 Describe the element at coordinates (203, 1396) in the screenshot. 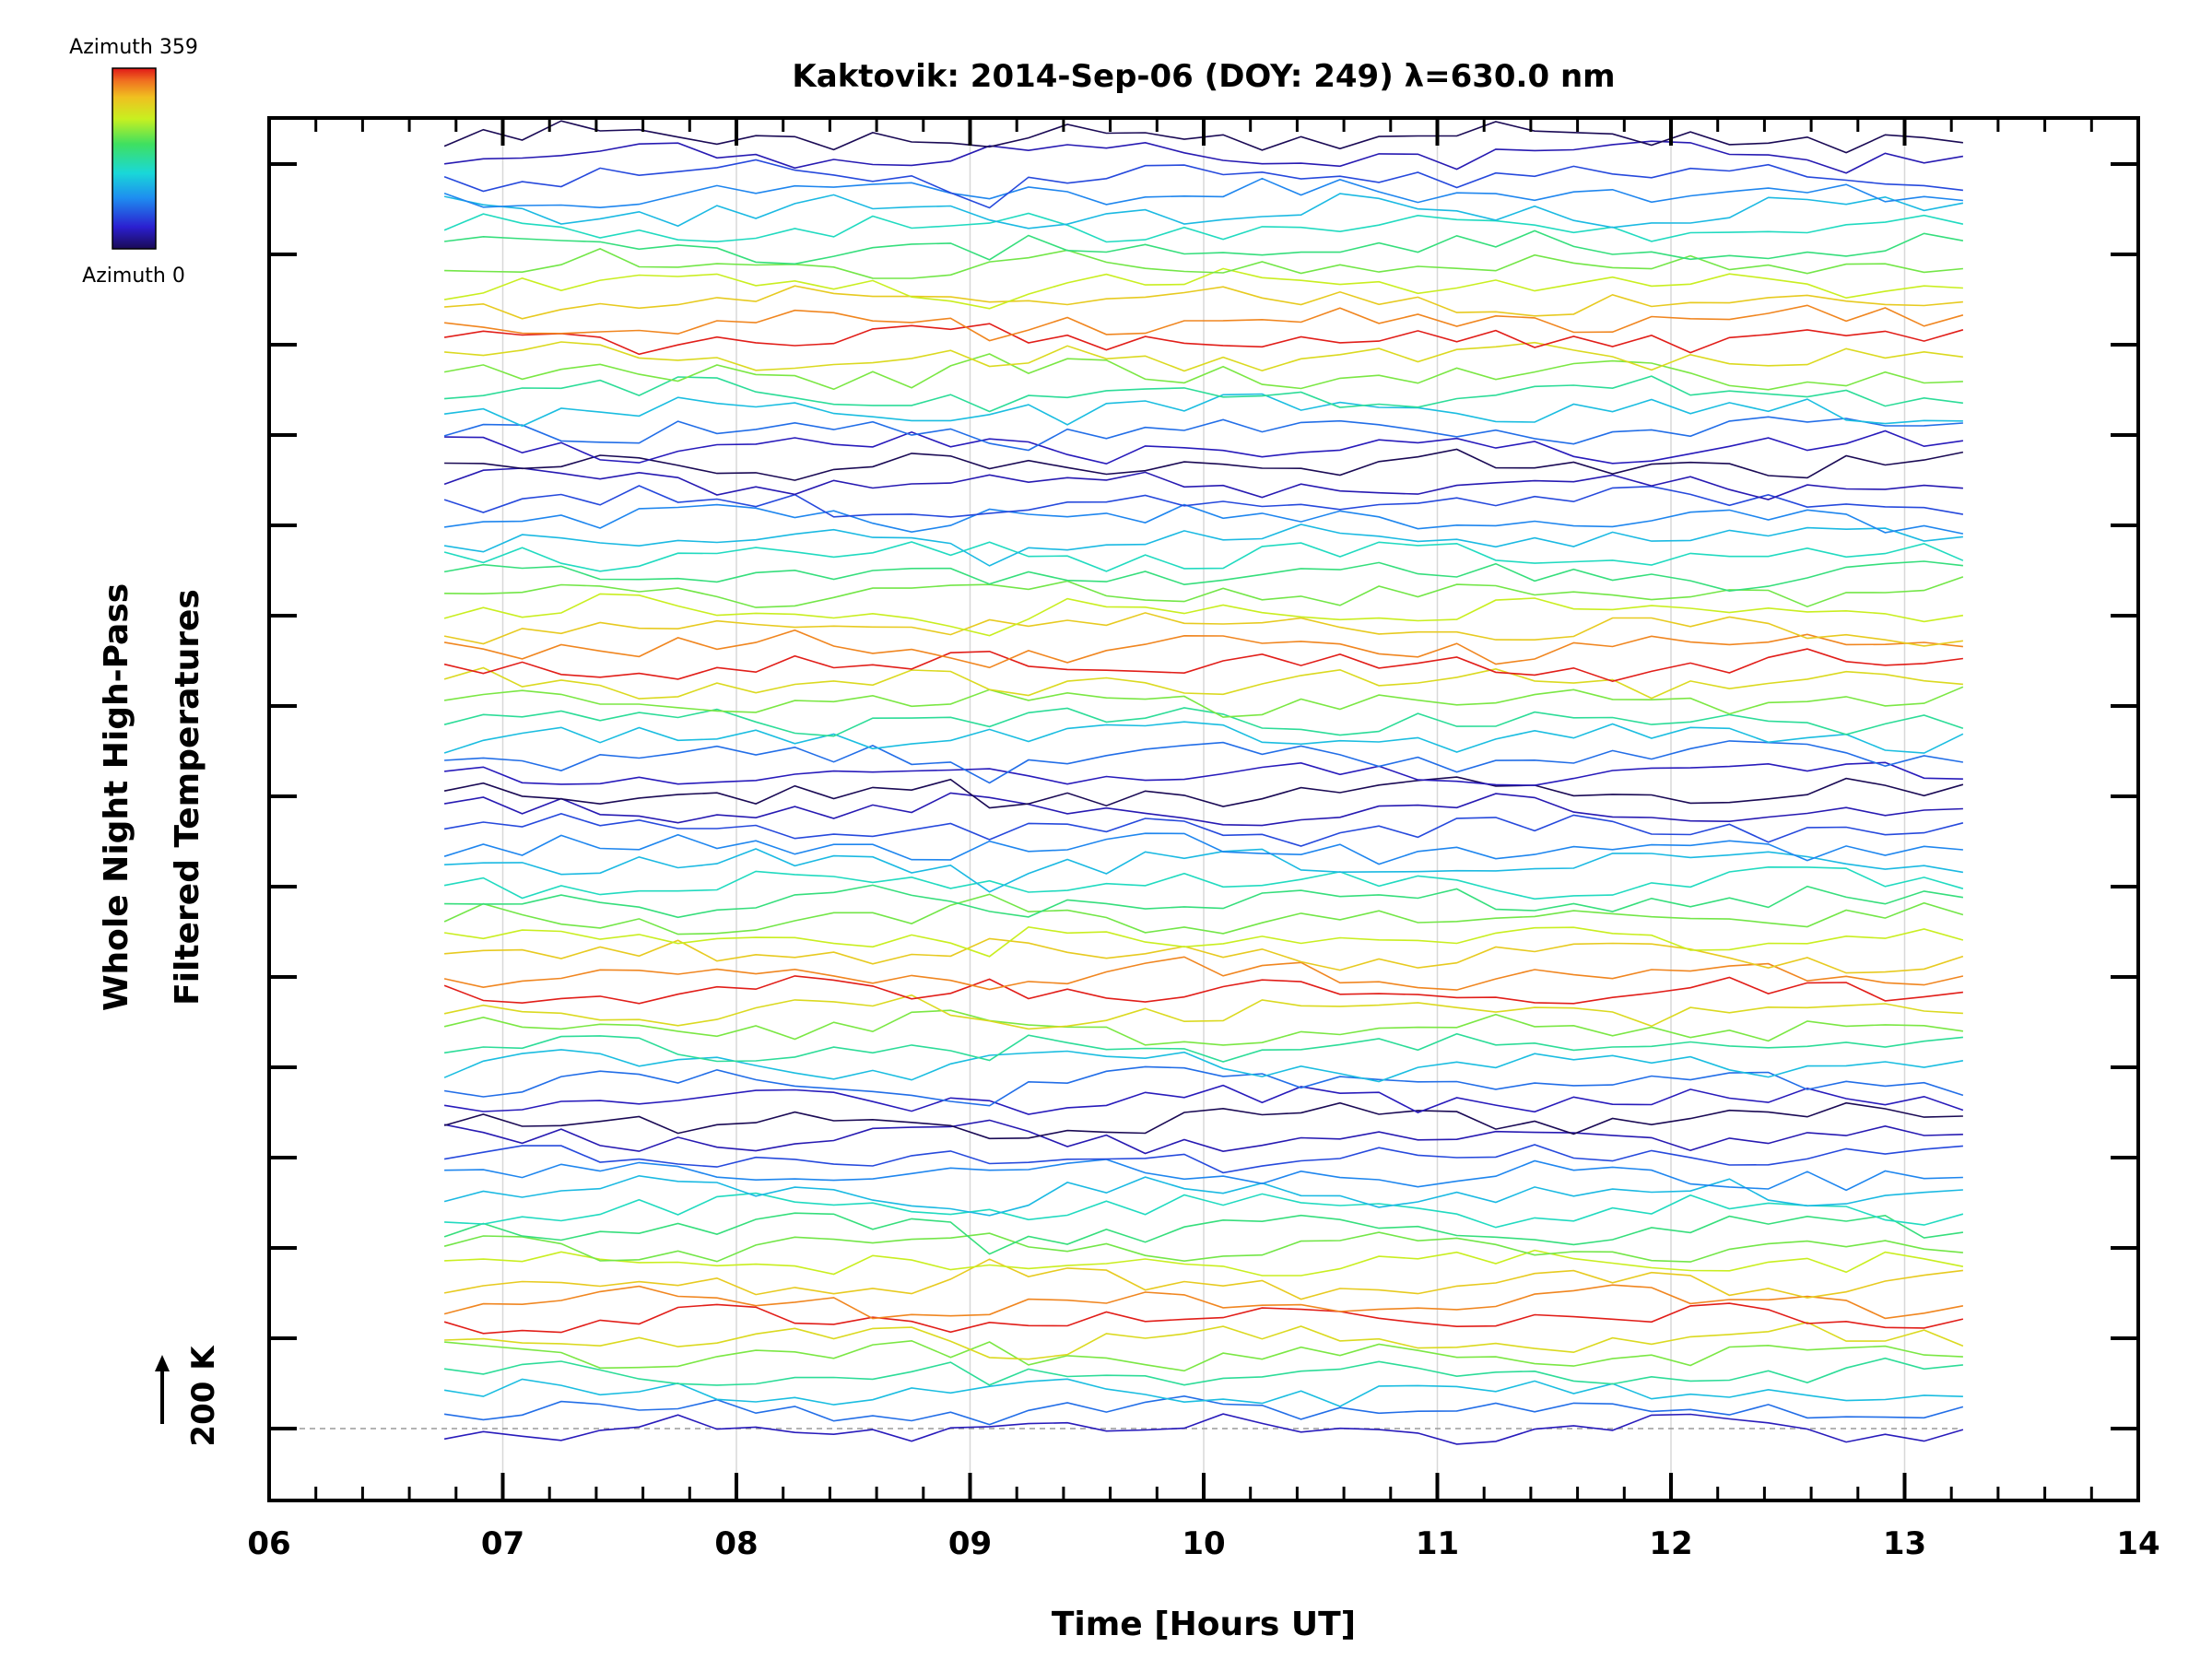

I see `scale-label: 200 K` at that location.